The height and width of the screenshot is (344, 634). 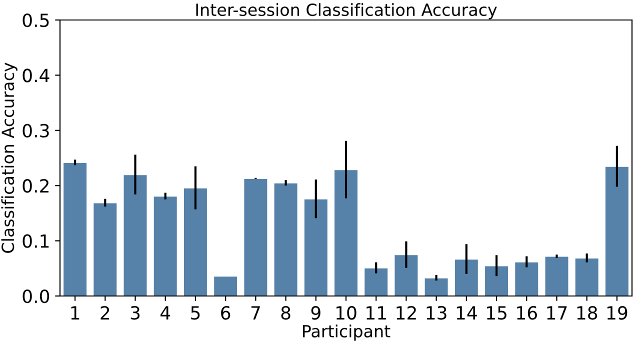 I want to click on x-tick-label: 11, so click(x=376, y=313).